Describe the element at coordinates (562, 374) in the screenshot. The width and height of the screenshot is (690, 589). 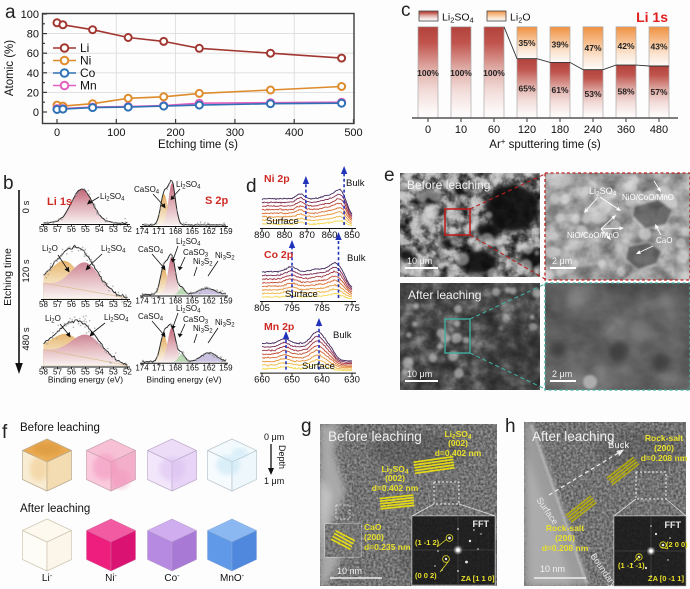
I see `svg-text: 2 μm` at that location.